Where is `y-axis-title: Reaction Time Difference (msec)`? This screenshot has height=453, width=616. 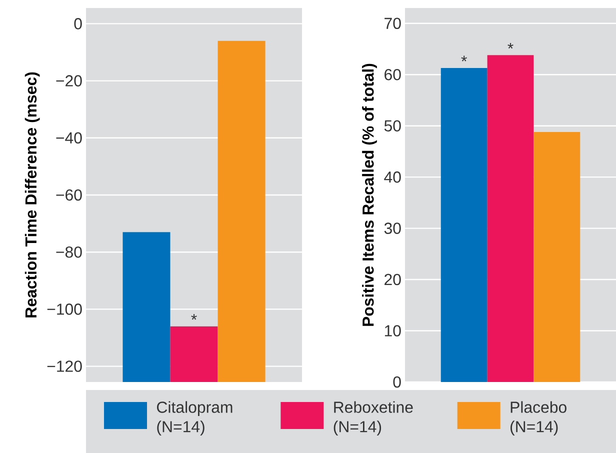
y-axis-title: Reaction Time Difference (msec) is located at coordinates (32, 195).